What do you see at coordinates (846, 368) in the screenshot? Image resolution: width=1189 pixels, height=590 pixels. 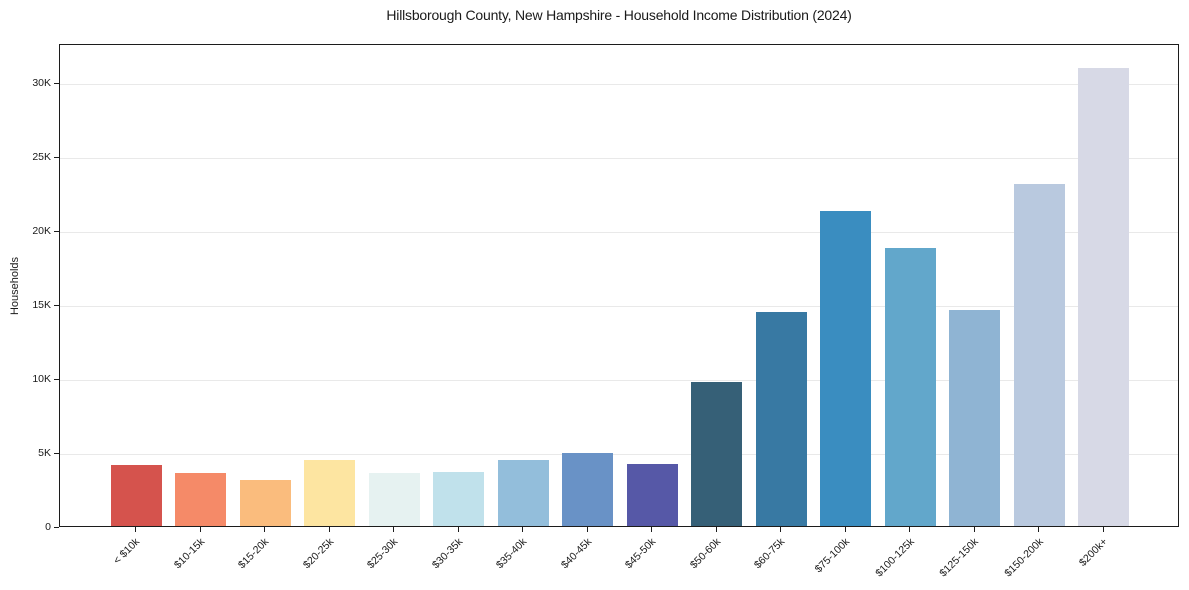 I see `bar-$75-100k` at bounding box center [846, 368].